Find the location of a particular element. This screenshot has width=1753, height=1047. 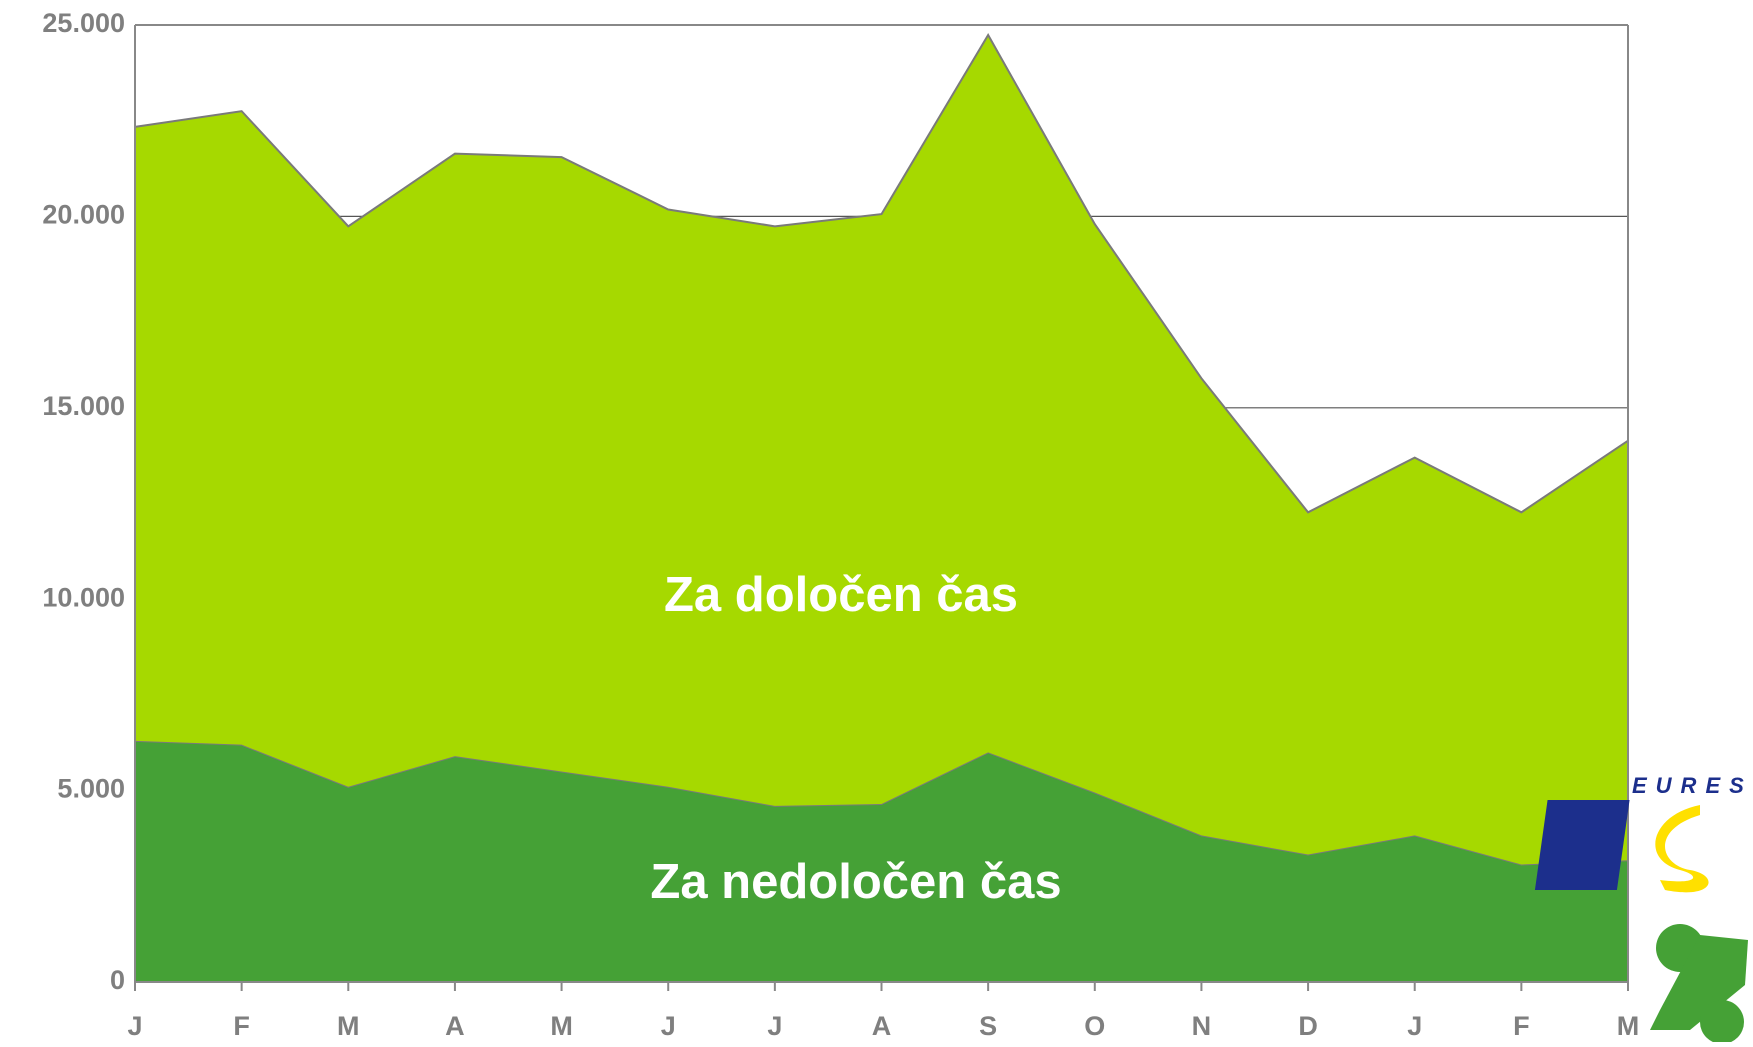

series-label: Za nedoločen čas is located at coordinates (855, 882).